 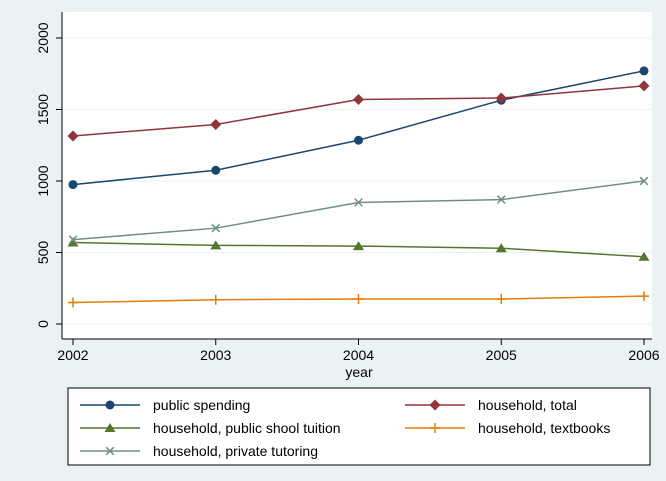 I want to click on legend-box, so click(x=359, y=426).